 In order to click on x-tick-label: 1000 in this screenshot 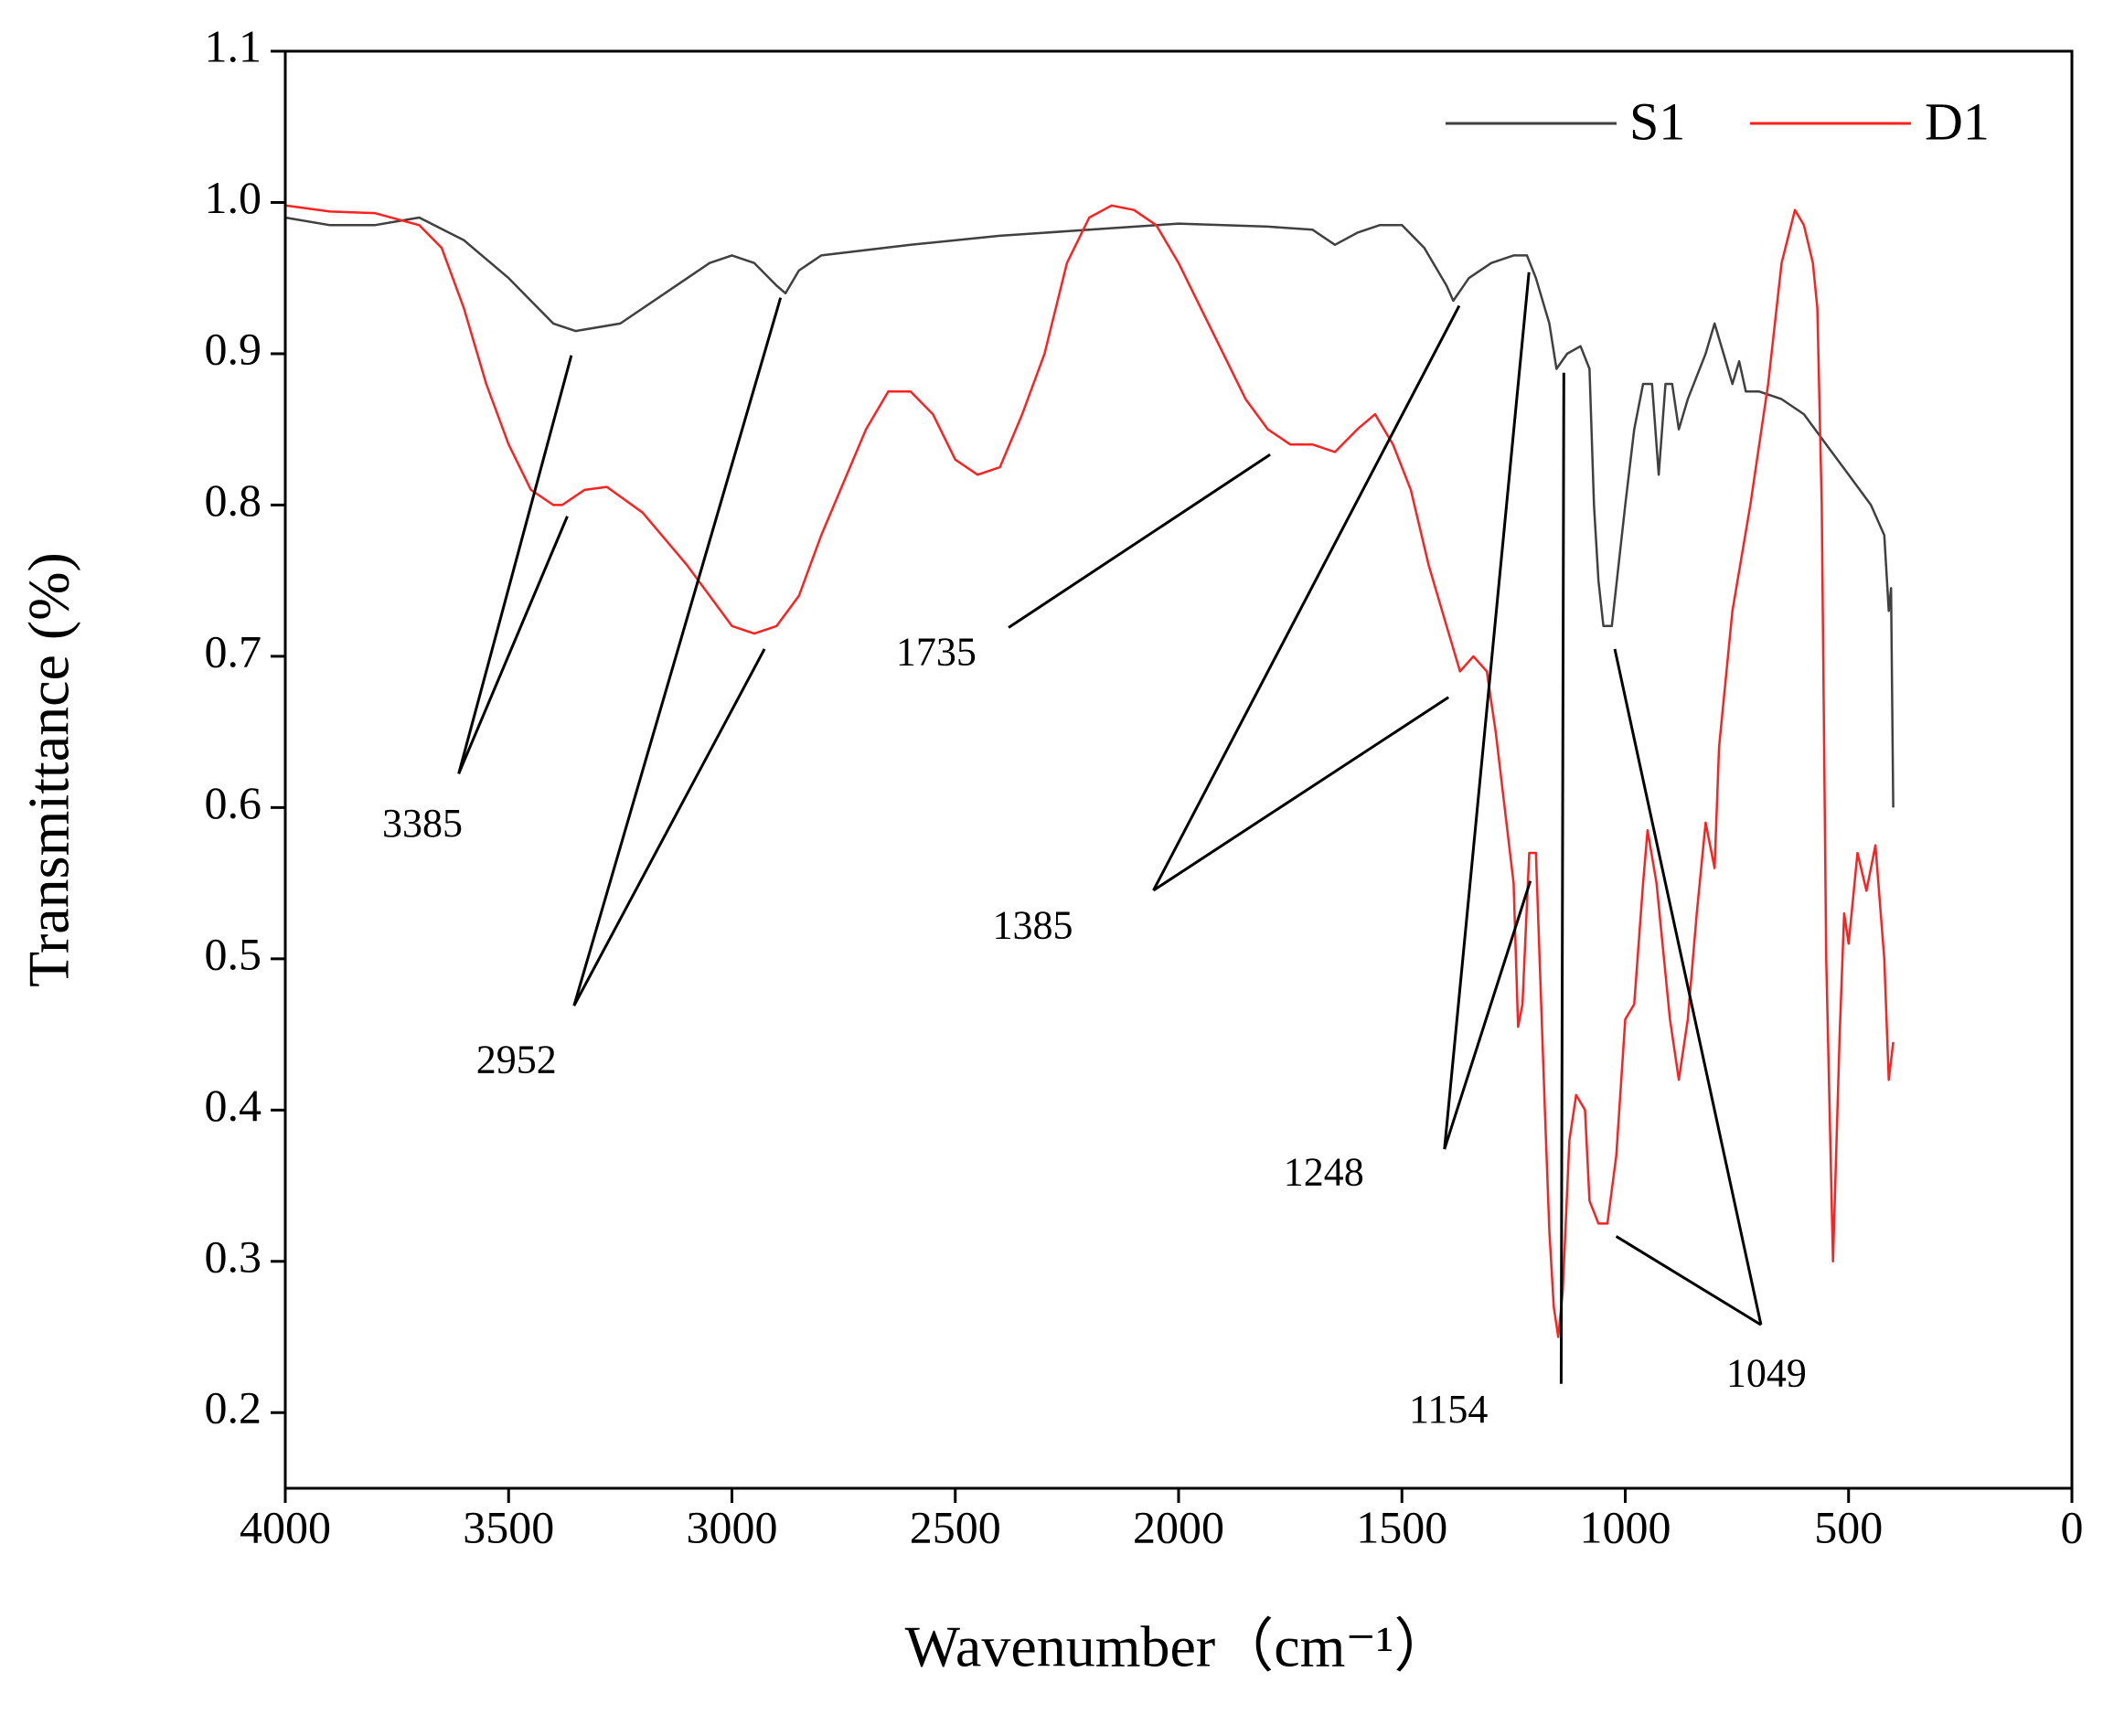, I will do `click(1625, 1526)`.